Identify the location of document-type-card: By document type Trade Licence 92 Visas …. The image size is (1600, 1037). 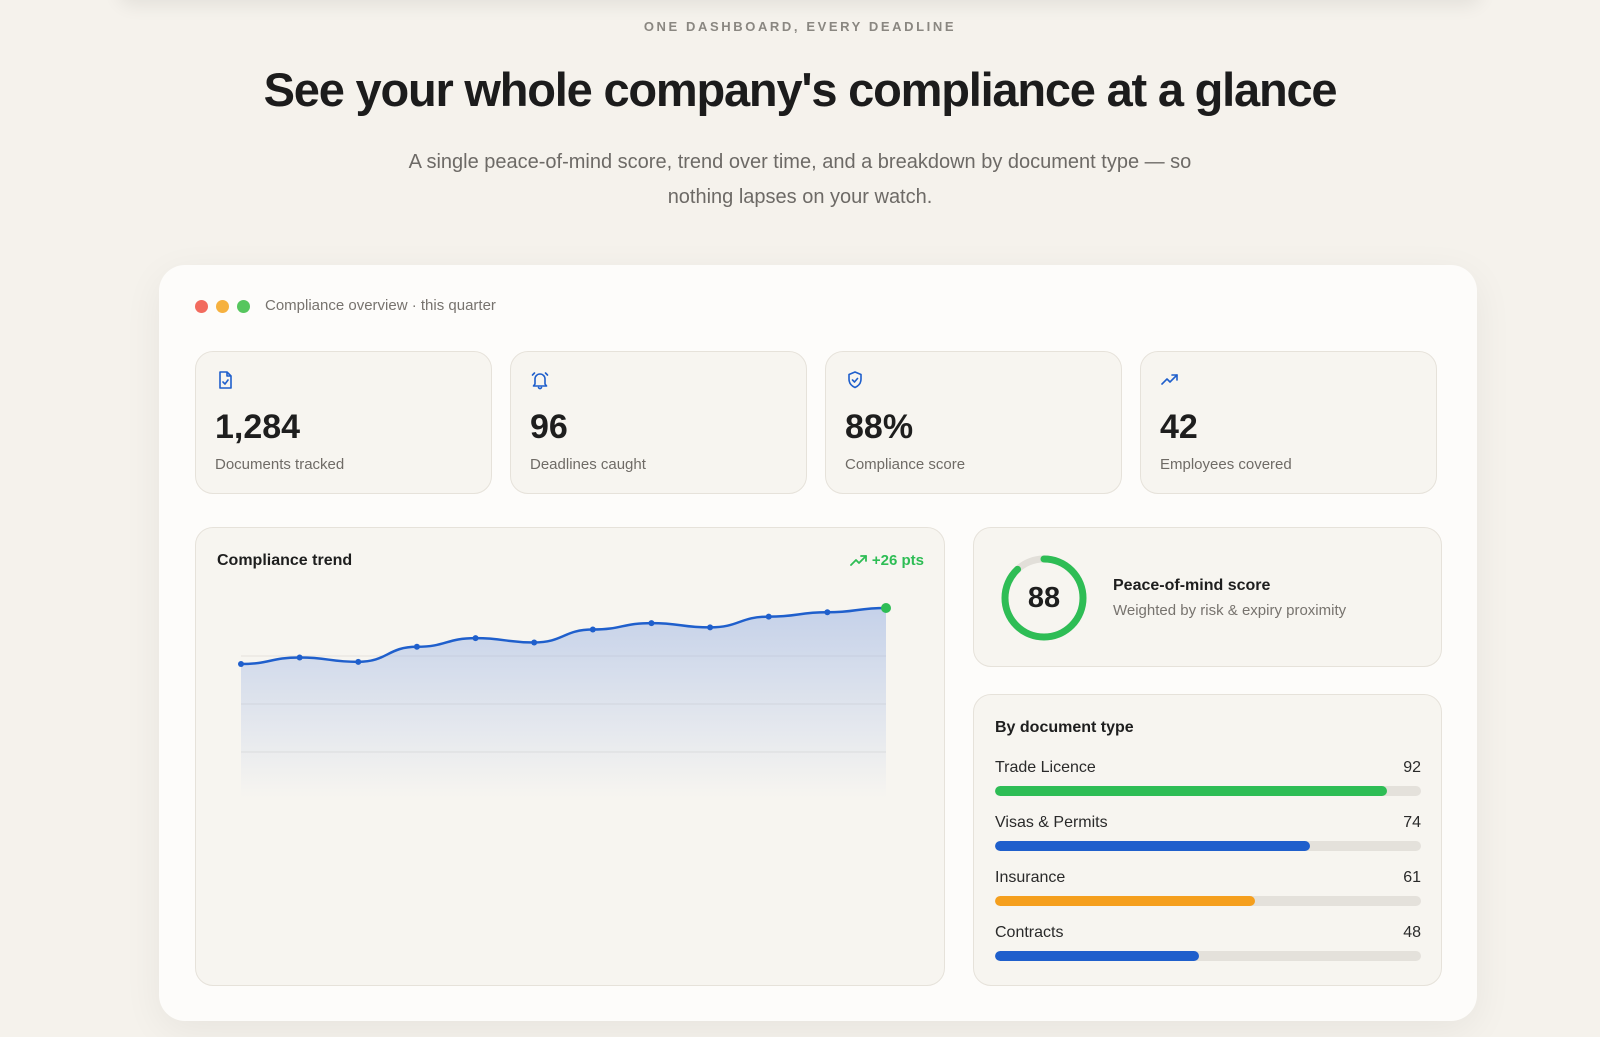
(1207, 840).